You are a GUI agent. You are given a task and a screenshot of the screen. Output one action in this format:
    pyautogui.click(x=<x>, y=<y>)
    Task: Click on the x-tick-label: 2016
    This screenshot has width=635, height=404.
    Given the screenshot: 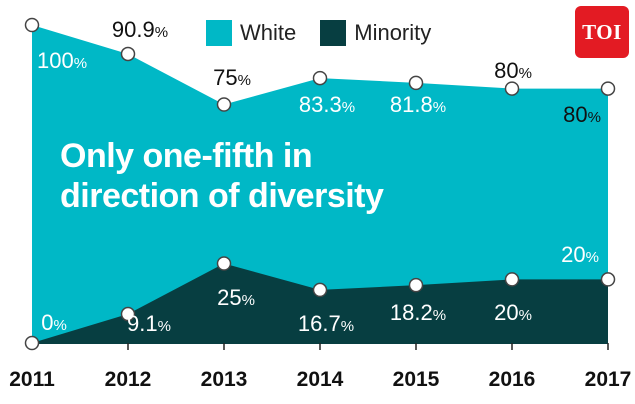 What is the action you would take?
    pyautogui.click(x=512, y=379)
    